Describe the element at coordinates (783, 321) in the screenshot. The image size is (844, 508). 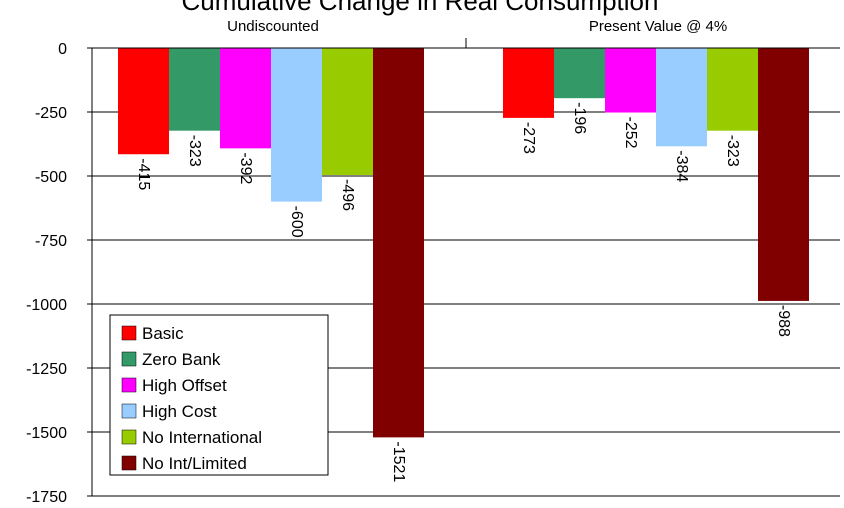
I see `data-label: -988` at that location.